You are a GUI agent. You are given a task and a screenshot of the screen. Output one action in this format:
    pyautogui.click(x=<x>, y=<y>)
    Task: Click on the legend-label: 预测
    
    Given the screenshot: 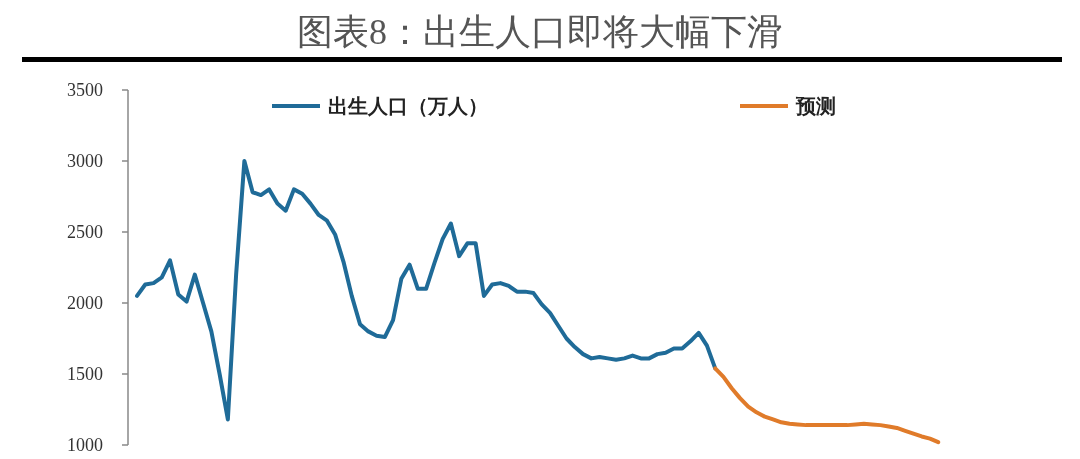 What is the action you would take?
    pyautogui.click(x=815, y=106)
    